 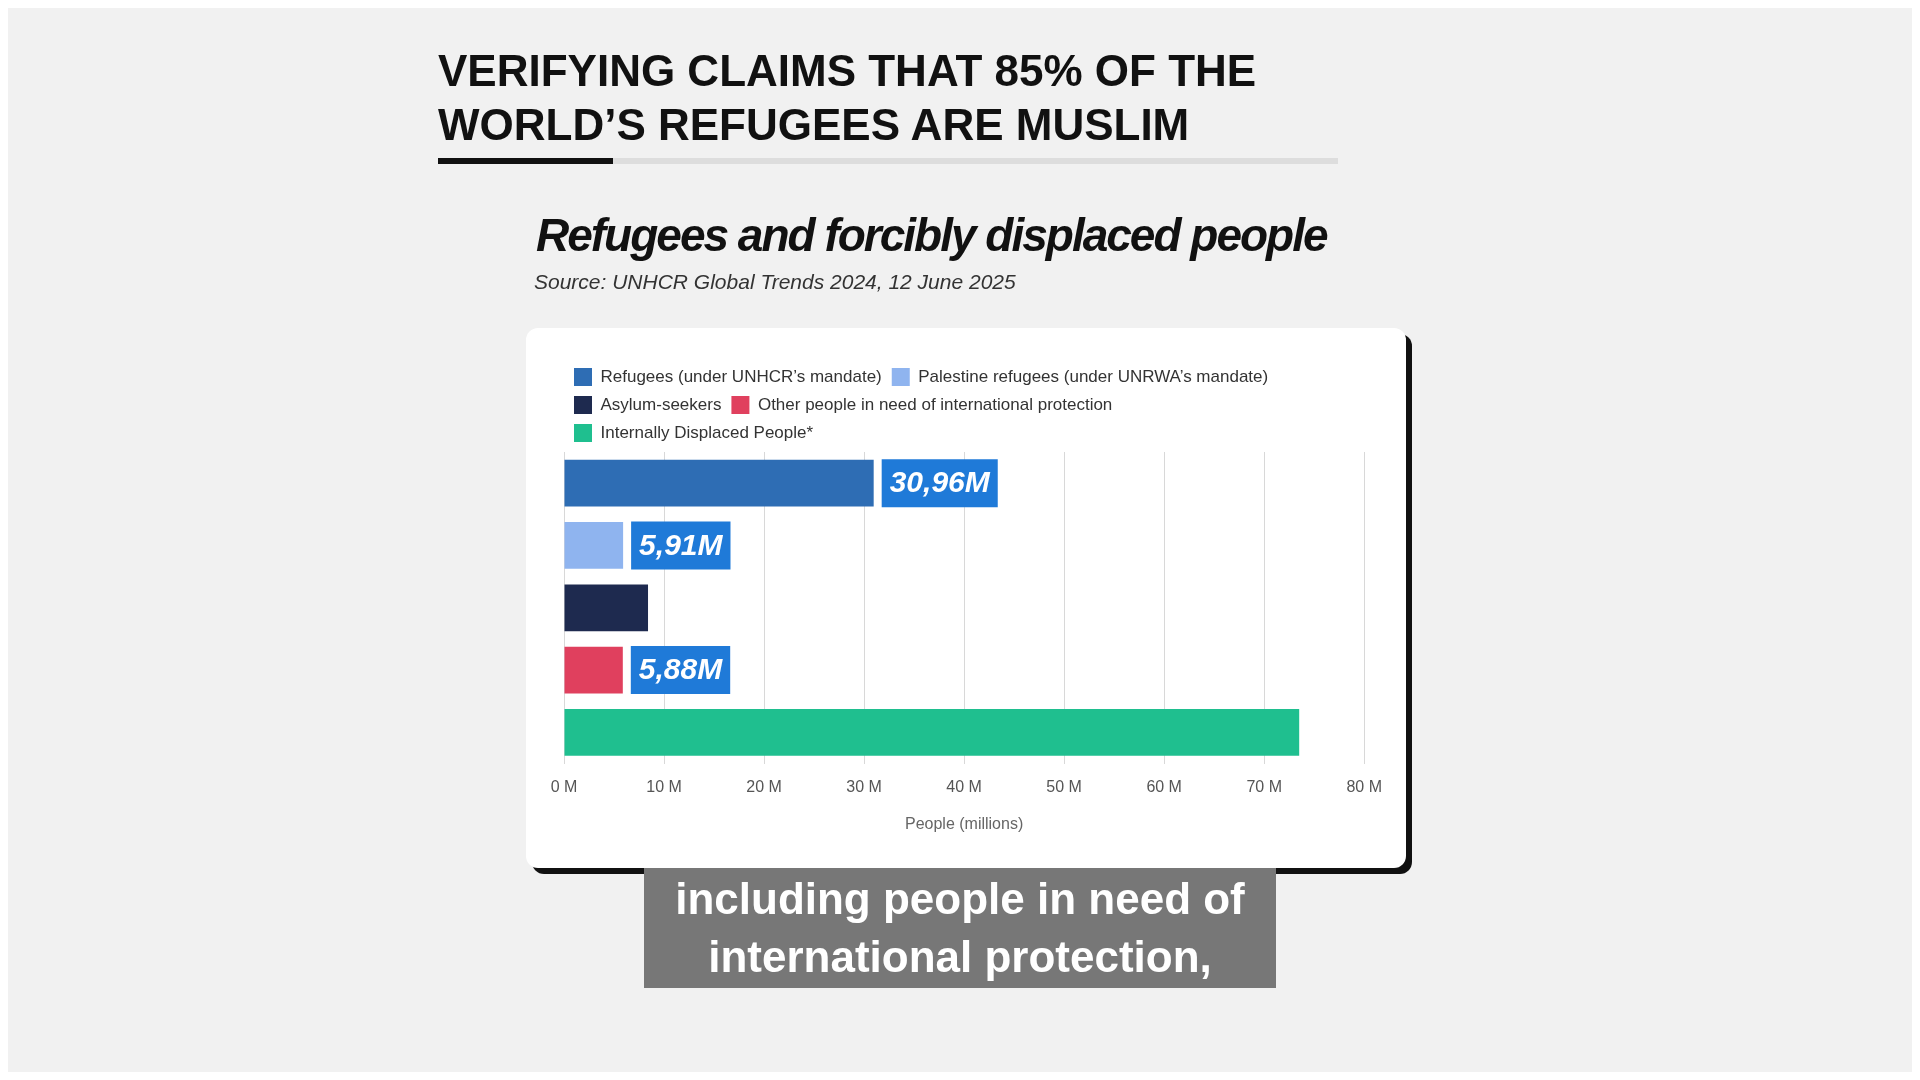 I want to click on x-tick-label: 0 M, so click(x=564, y=786).